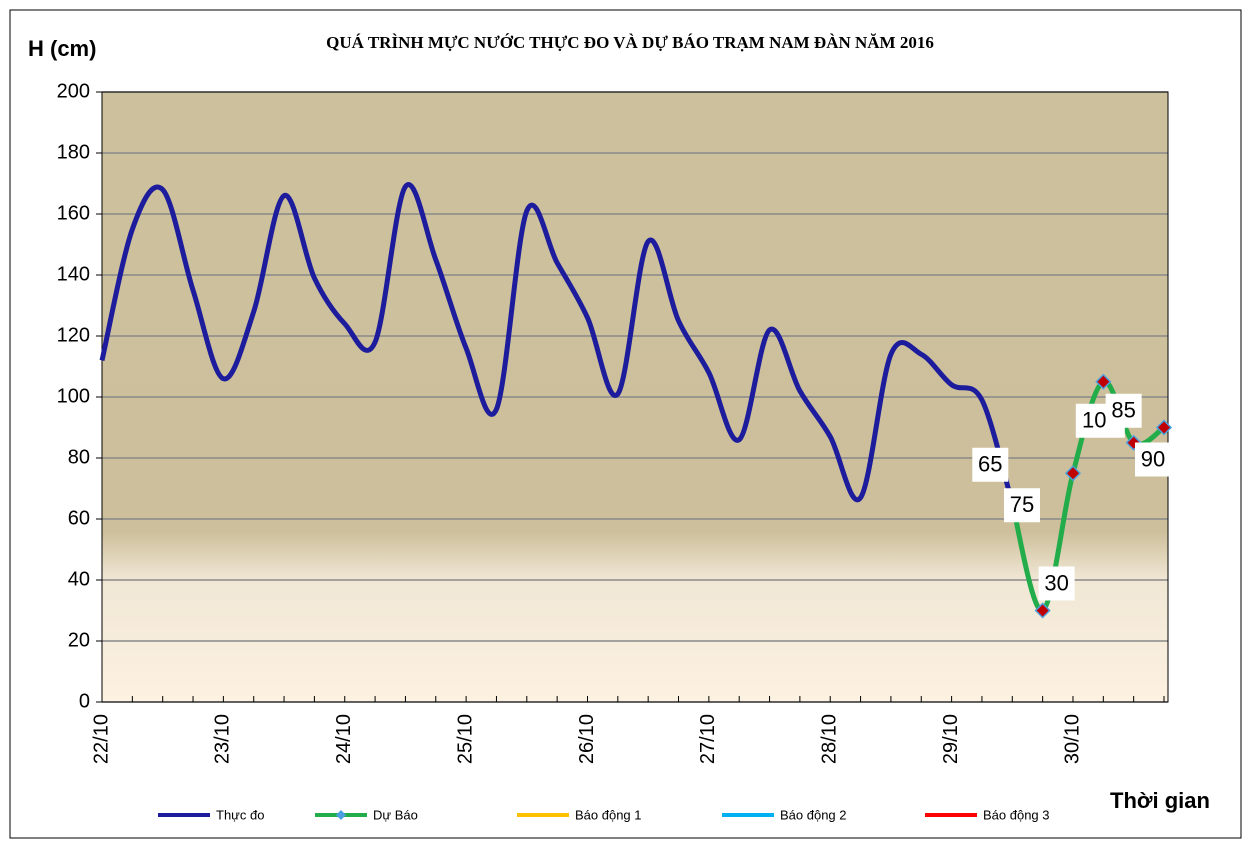 The image size is (1251, 848). What do you see at coordinates (73, 274) in the screenshot?
I see `y-tick-label: 140` at bounding box center [73, 274].